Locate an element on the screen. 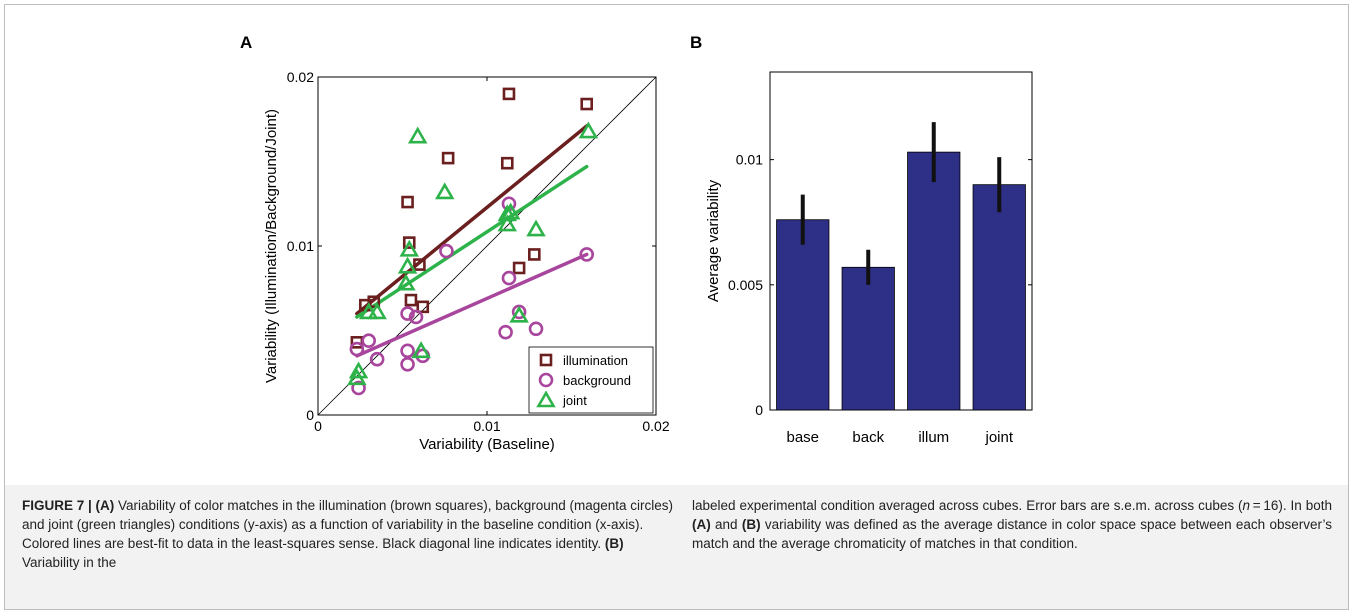 Image resolution: width=1355 pixels, height=616 pixels. legend-label-joint: joint is located at coordinates (574, 400).